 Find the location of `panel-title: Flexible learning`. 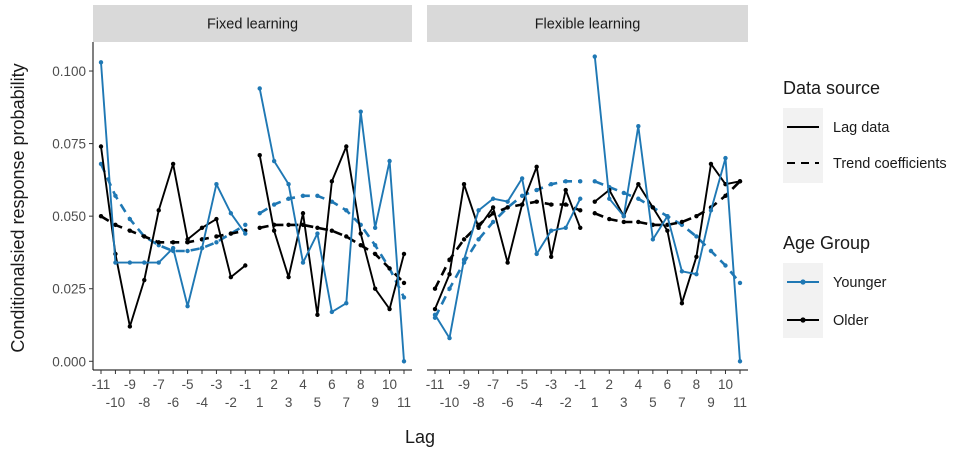

panel-title: Flexible learning is located at coordinates (588, 25).